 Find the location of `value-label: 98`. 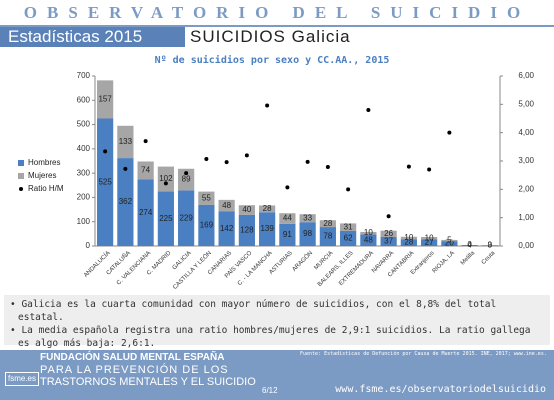

value-label: 98 is located at coordinates (307, 233).